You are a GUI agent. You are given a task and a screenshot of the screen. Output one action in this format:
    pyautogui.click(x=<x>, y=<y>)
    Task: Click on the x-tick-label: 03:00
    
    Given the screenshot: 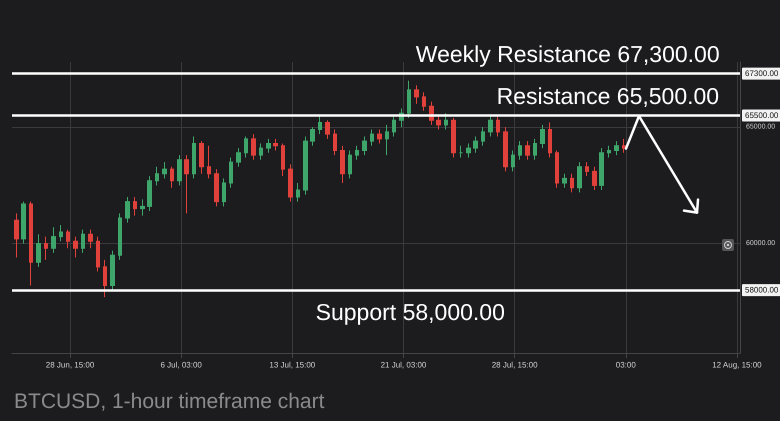 What is the action you would take?
    pyautogui.click(x=626, y=365)
    